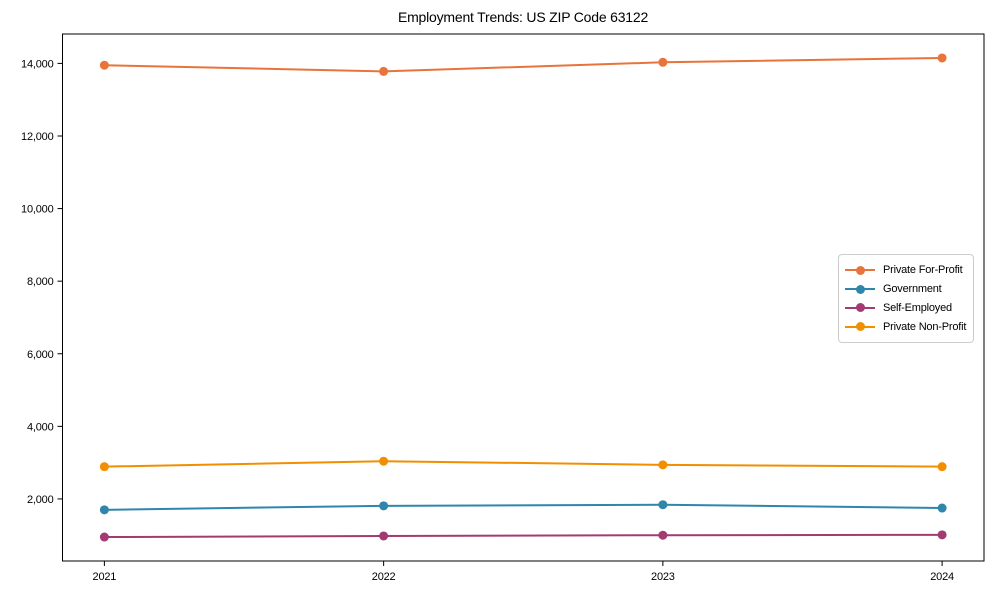  I want to click on legend-label: Self-Employed, so click(917, 307).